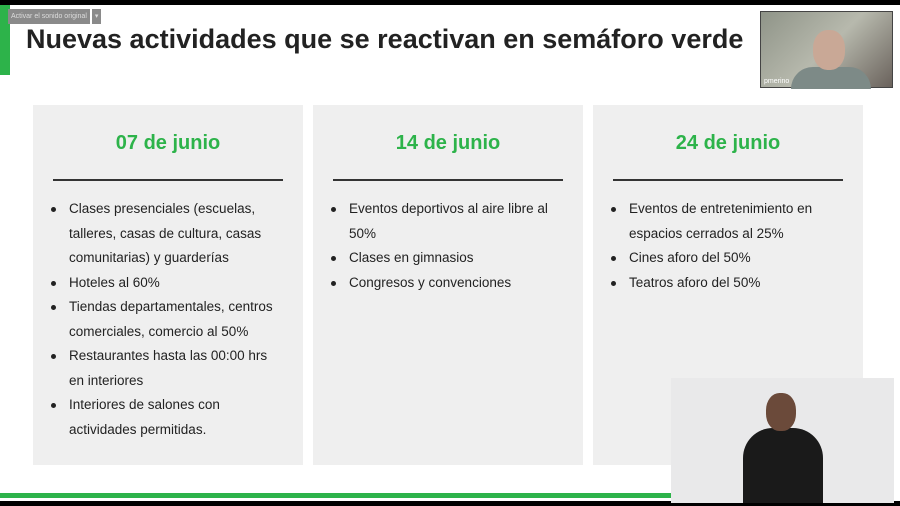 The height and width of the screenshot is (506, 900). What do you see at coordinates (340, 495) in the screenshot?
I see `accent-line` at bounding box center [340, 495].